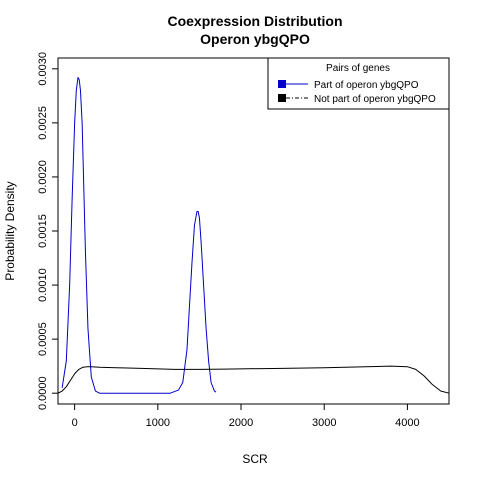  I want to click on y-tick-label: 0.0030, so click(43, 69).